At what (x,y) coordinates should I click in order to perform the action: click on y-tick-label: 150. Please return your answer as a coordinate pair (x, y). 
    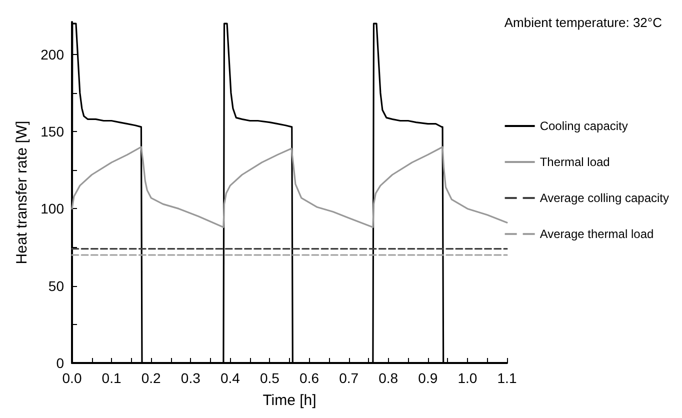
    Looking at the image, I should click on (52, 132).